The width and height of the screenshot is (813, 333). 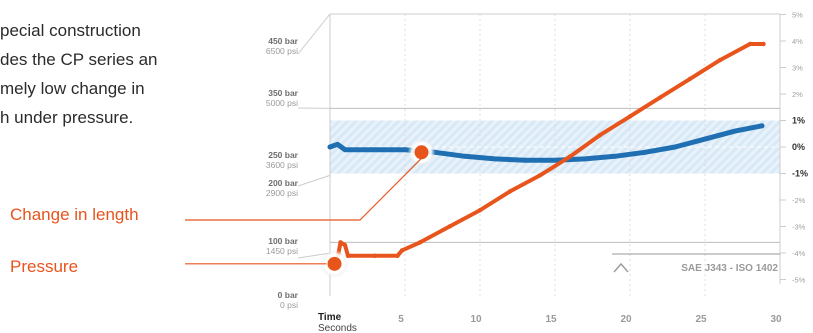 What do you see at coordinates (282, 51) in the screenshot?
I see `left-tick-psi: 6500 psi` at bounding box center [282, 51].